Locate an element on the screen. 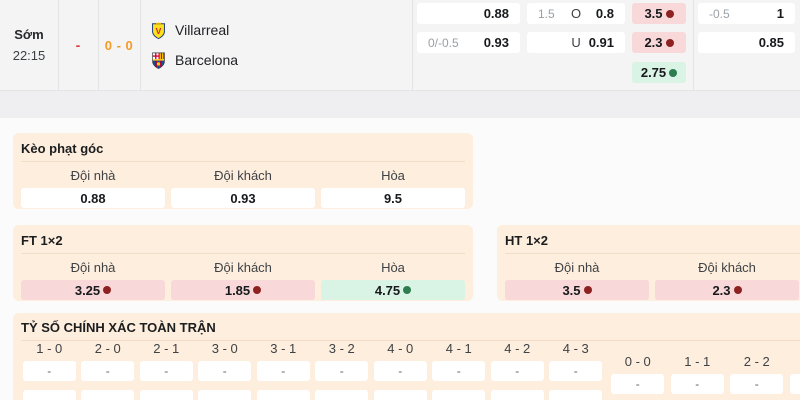 This screenshot has width=800, height=400. over-odds-cell: 1.5 O 0.8 is located at coordinates (576, 13).